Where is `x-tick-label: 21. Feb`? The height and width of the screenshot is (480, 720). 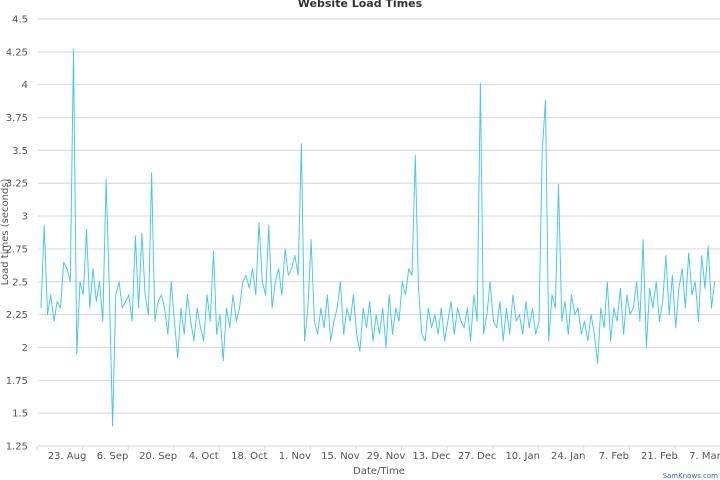 x-tick-label: 21. Feb is located at coordinates (659, 456).